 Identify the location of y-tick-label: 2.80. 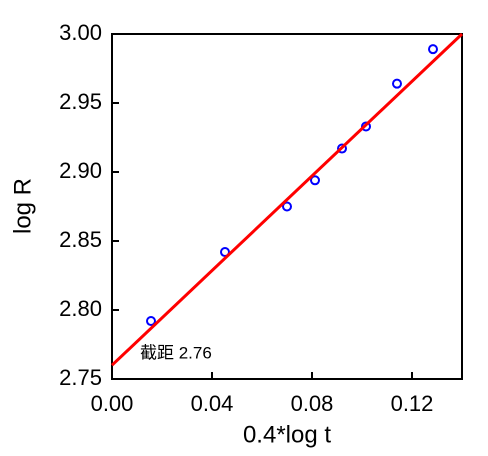
(80, 308).